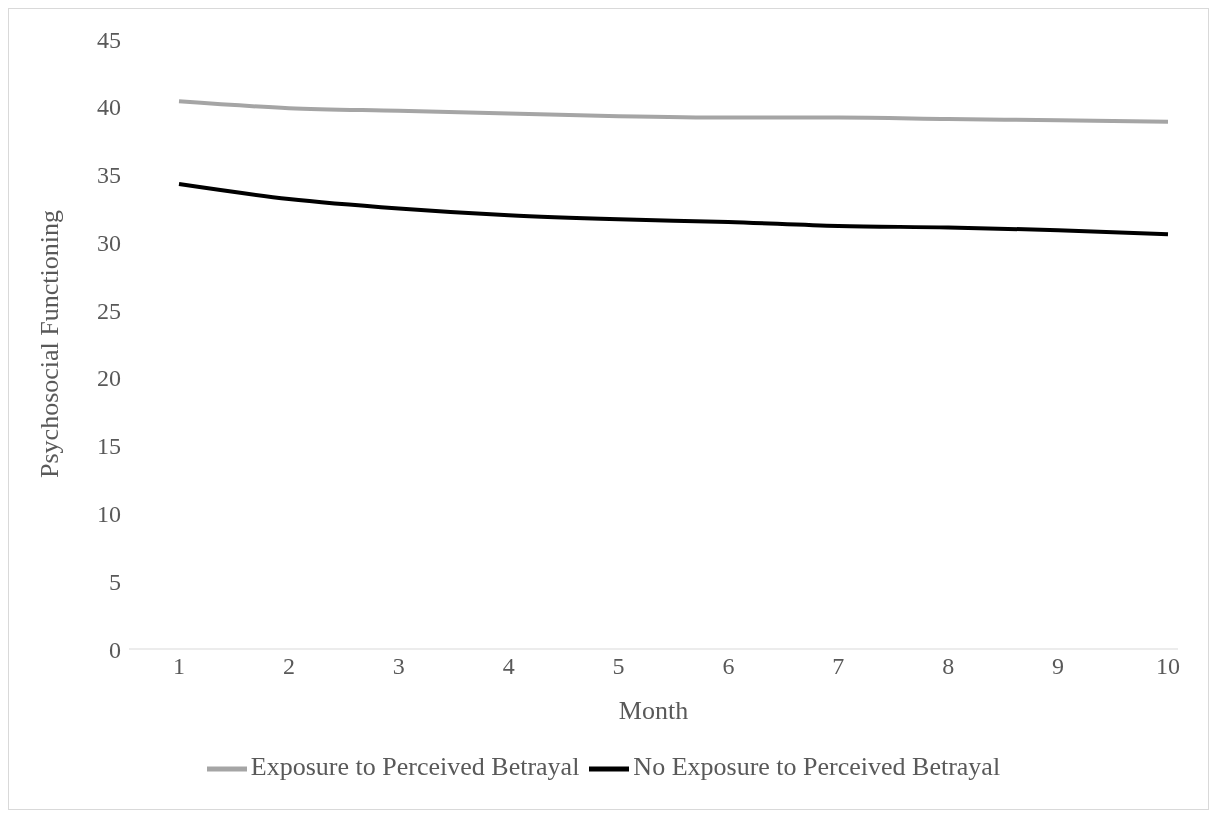 The height and width of the screenshot is (816, 1215). I want to click on x-tick-label: 7, so click(838, 666).